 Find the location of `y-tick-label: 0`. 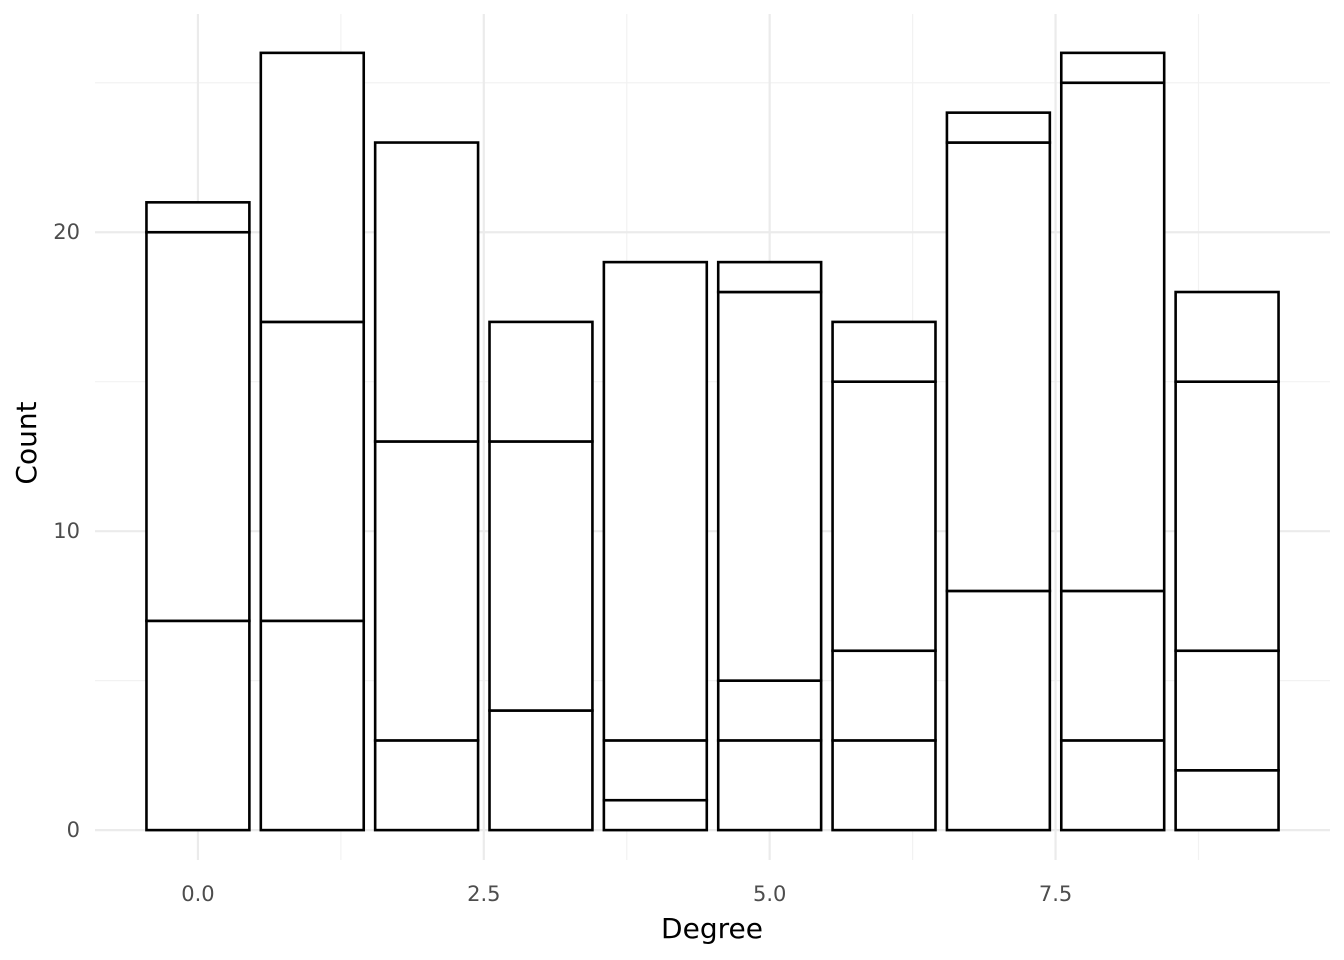

y-tick-label: 0 is located at coordinates (73, 830).